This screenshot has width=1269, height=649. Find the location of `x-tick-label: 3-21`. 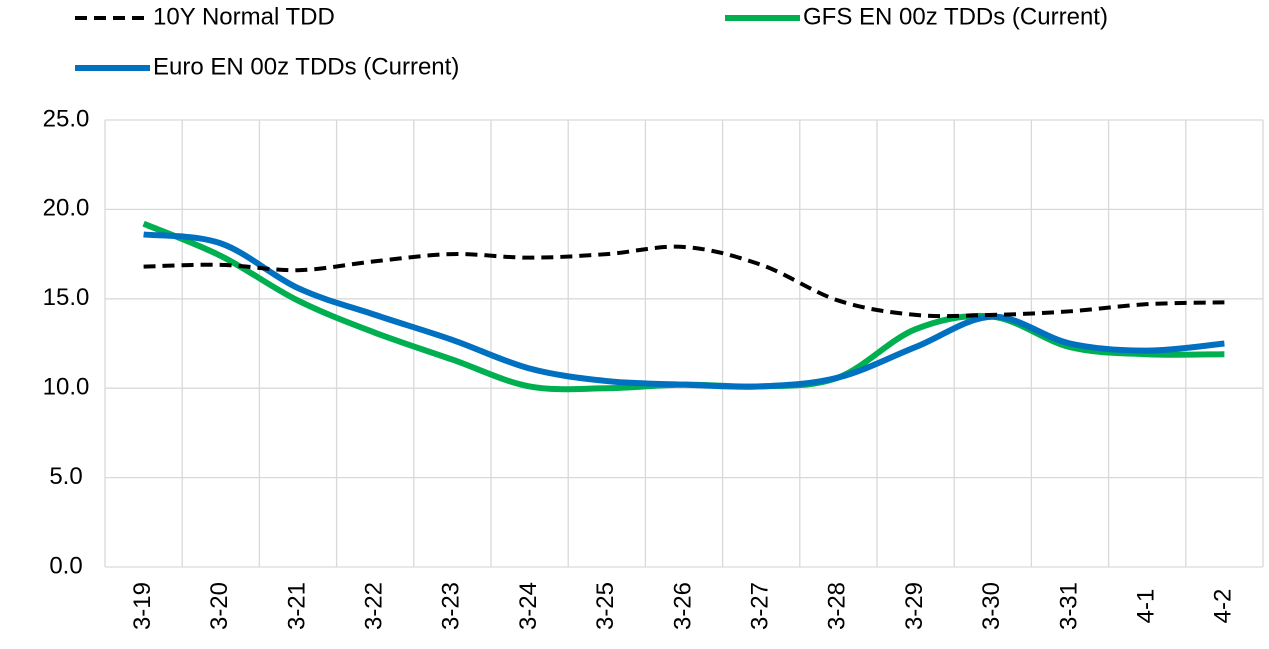

x-tick-label: 3-21 is located at coordinates (296, 606).